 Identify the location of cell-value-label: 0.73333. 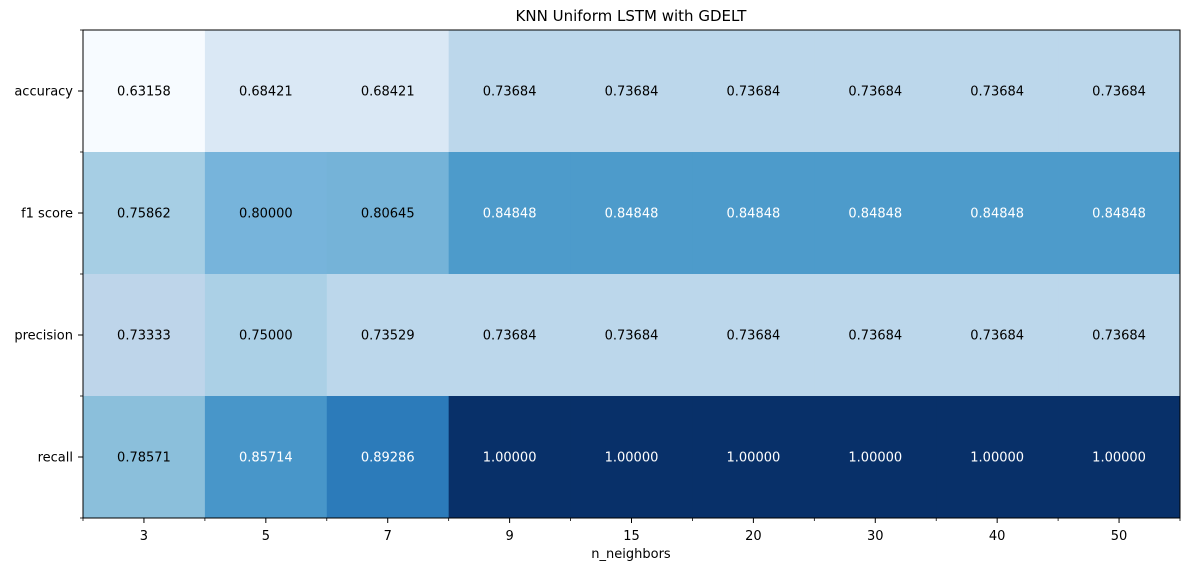
(144, 336).